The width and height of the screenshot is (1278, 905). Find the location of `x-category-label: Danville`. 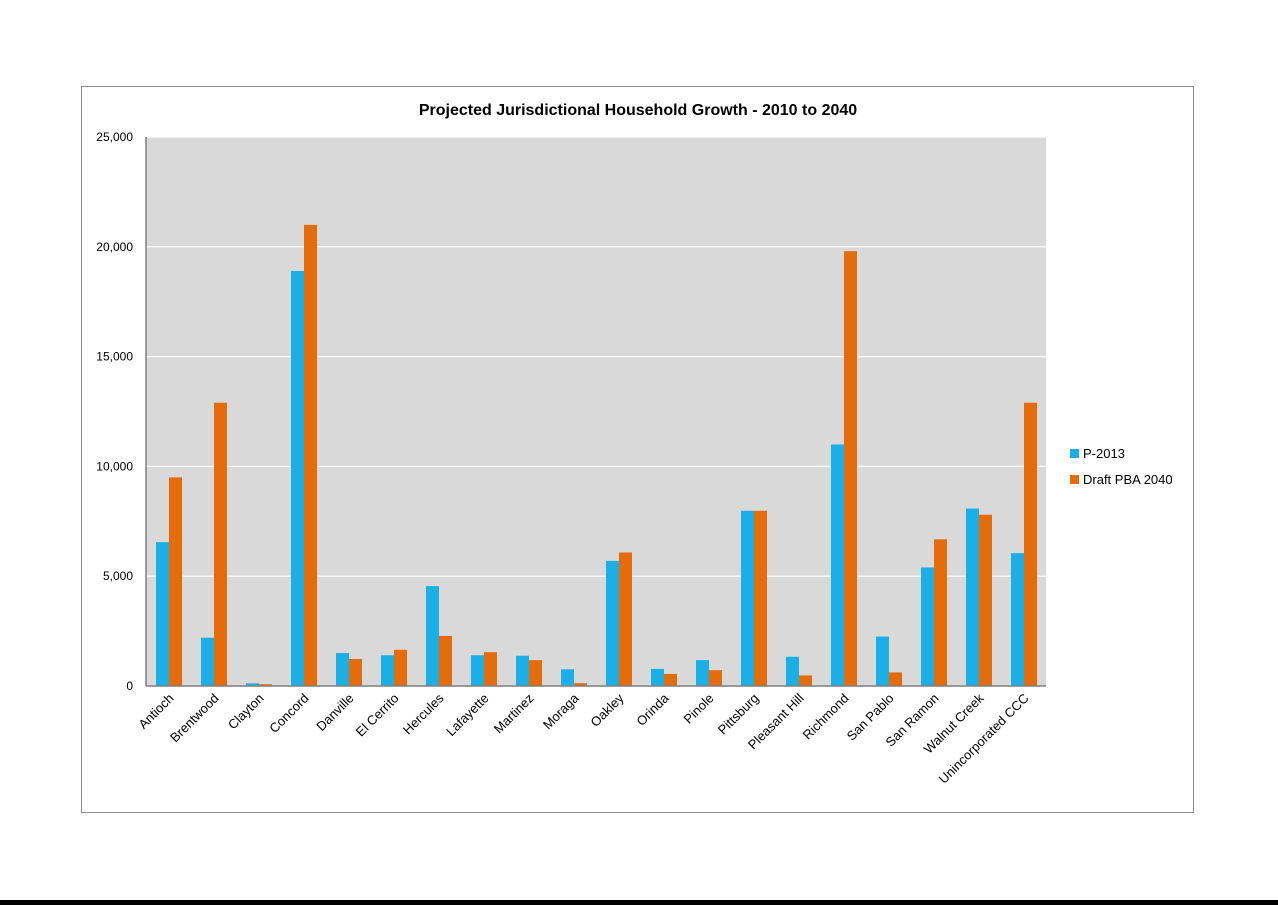

x-category-label: Danville is located at coordinates (334, 712).